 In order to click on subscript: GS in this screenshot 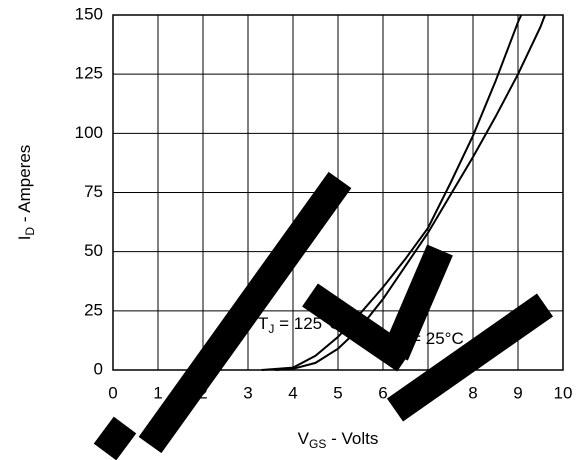, I will do `click(317, 444)`.